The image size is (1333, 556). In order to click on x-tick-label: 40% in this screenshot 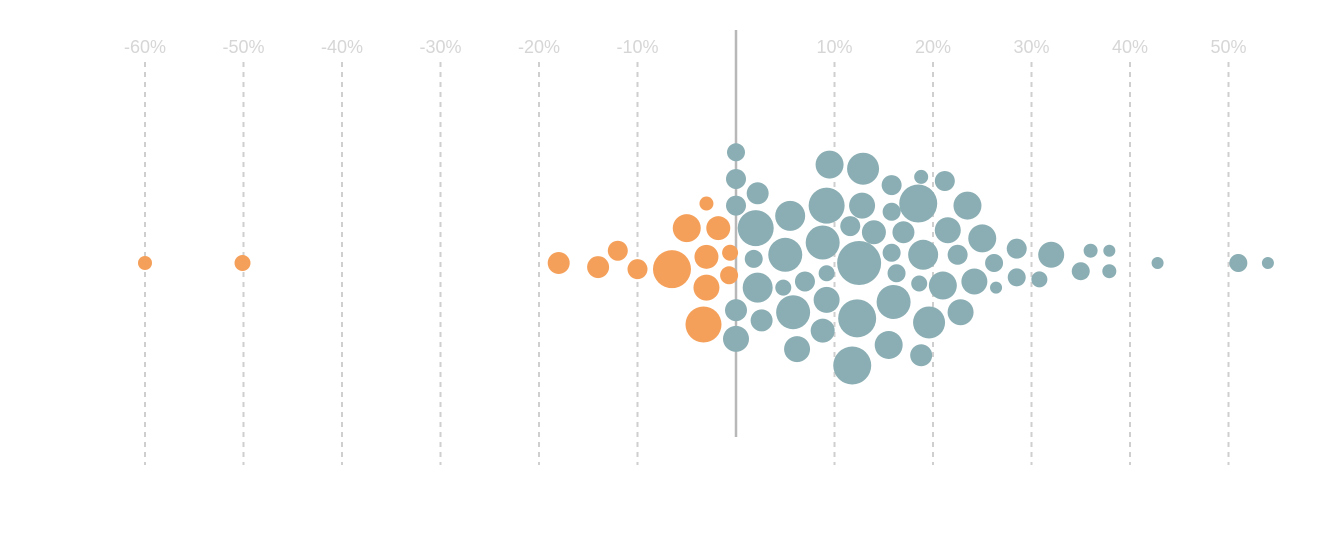, I will do `click(1130, 47)`.